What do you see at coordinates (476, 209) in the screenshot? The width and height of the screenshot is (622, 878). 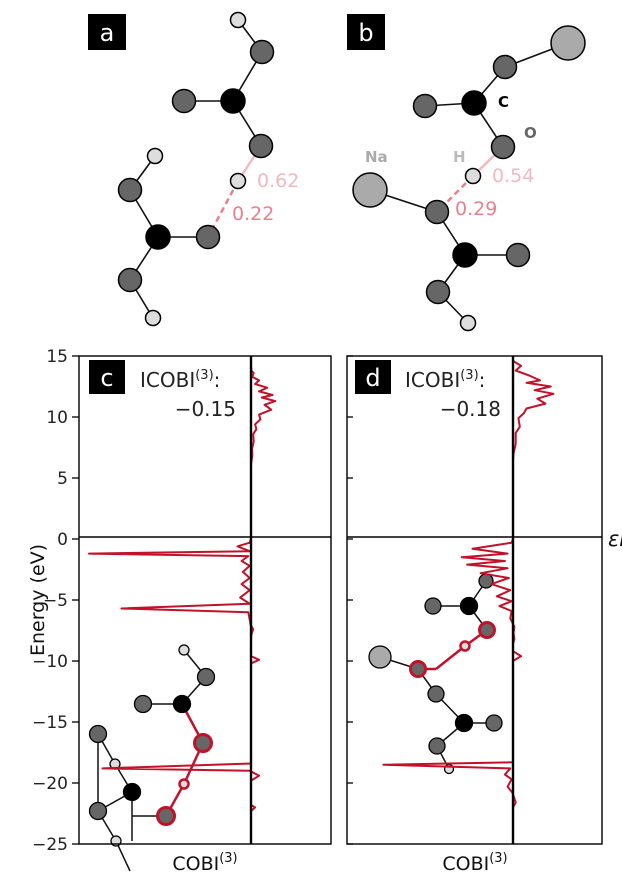 I see `panel-b-bond-value-2: 0.29` at bounding box center [476, 209].